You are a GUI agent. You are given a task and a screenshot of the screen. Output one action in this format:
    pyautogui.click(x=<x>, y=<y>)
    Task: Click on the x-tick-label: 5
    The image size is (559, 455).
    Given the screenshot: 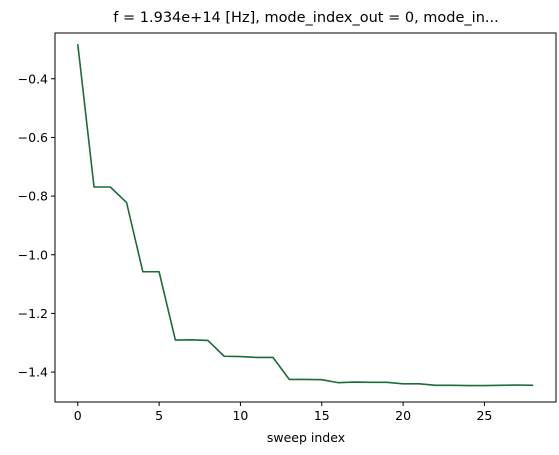 What is the action you would take?
    pyautogui.click(x=159, y=415)
    